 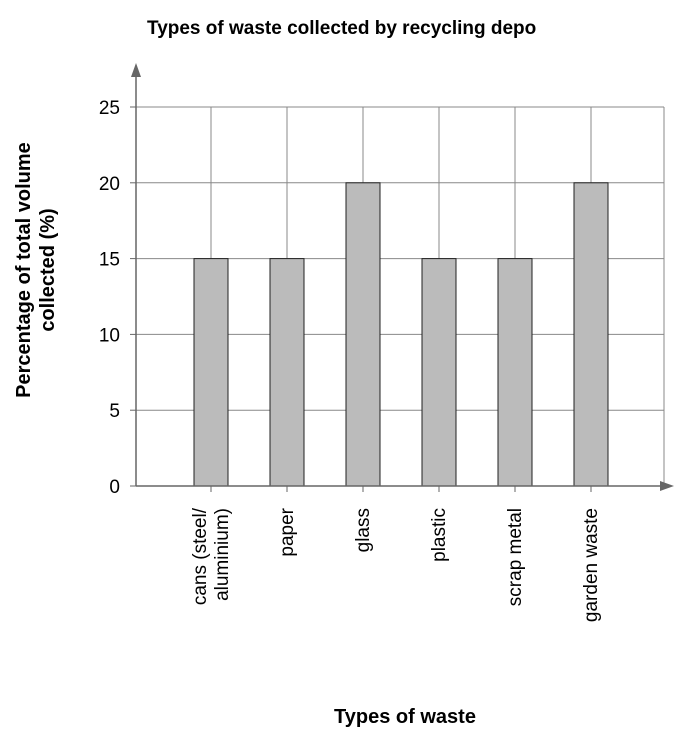 I want to click on x-category-label: cans (steel/, so click(x=200, y=556).